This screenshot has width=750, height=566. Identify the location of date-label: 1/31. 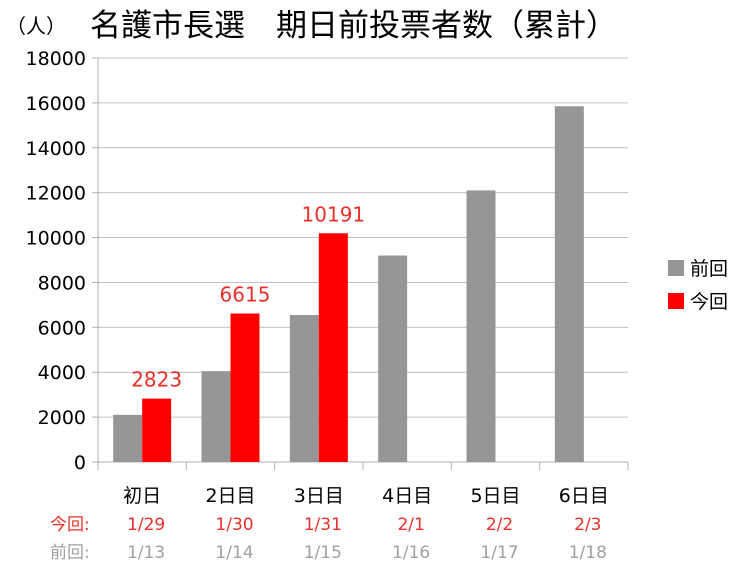
(323, 525).